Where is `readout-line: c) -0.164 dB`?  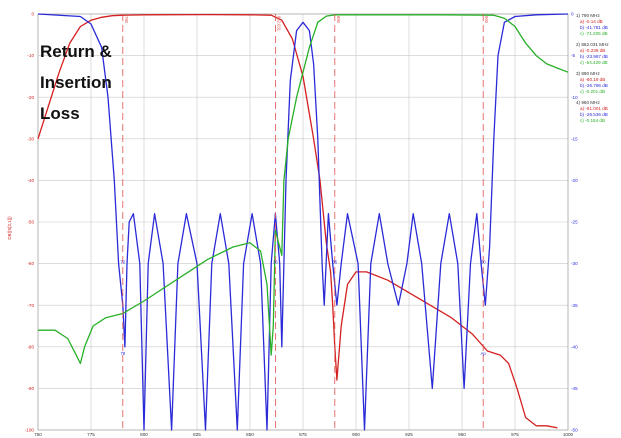 readout-line: c) -0.164 dB is located at coordinates (592, 120).